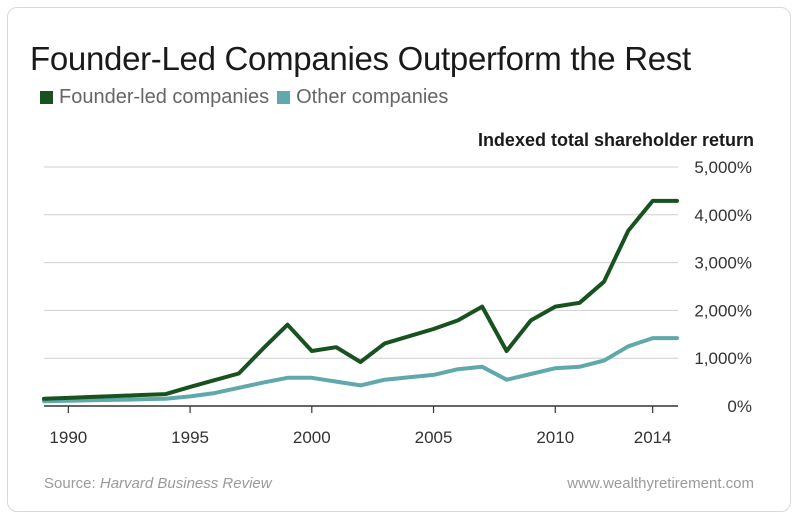  I want to click on x-tick-label: 2005, so click(434, 437).